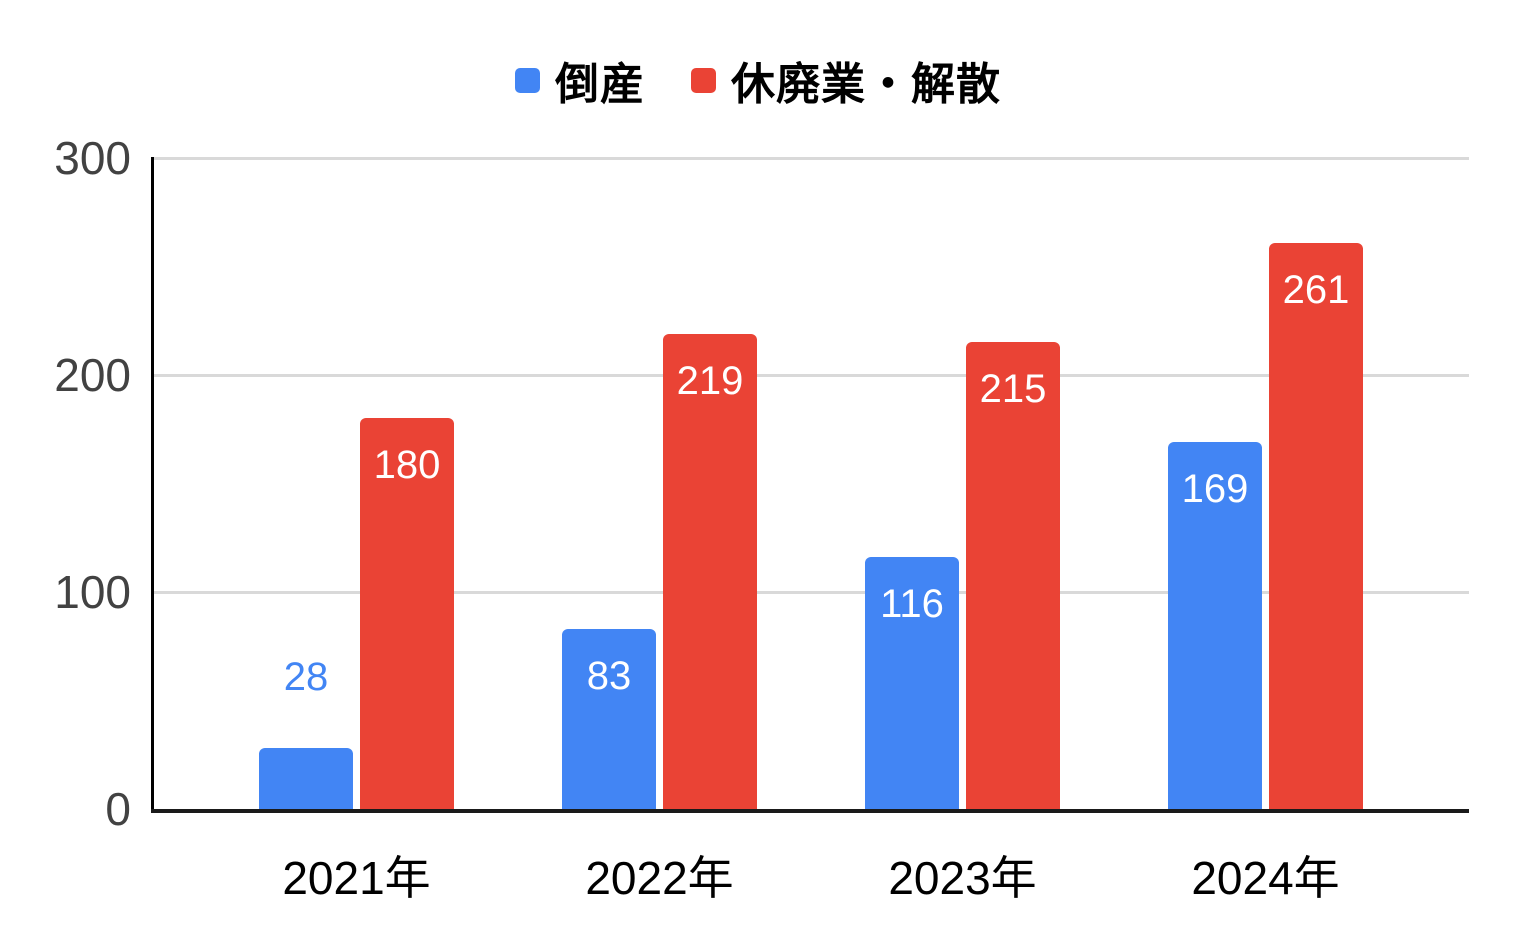  Describe the element at coordinates (866, 84) in the screenshot. I see `legend-label: 休廃業・解散` at that location.